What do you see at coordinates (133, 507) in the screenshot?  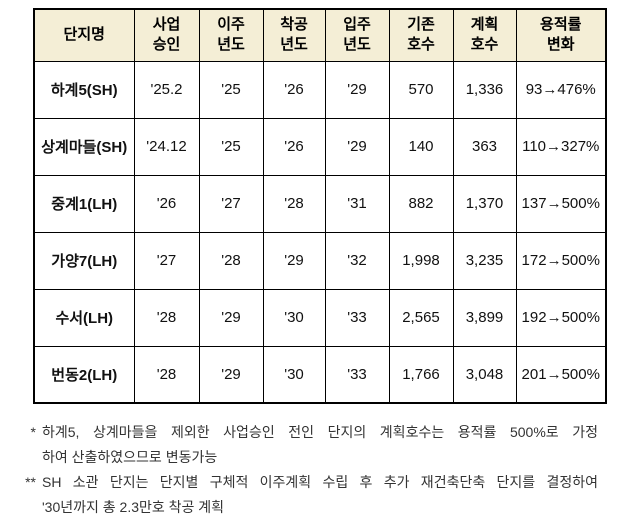 I see `footnote-line: '30년까지 총 2.3만호 착공 계획` at bounding box center [133, 507].